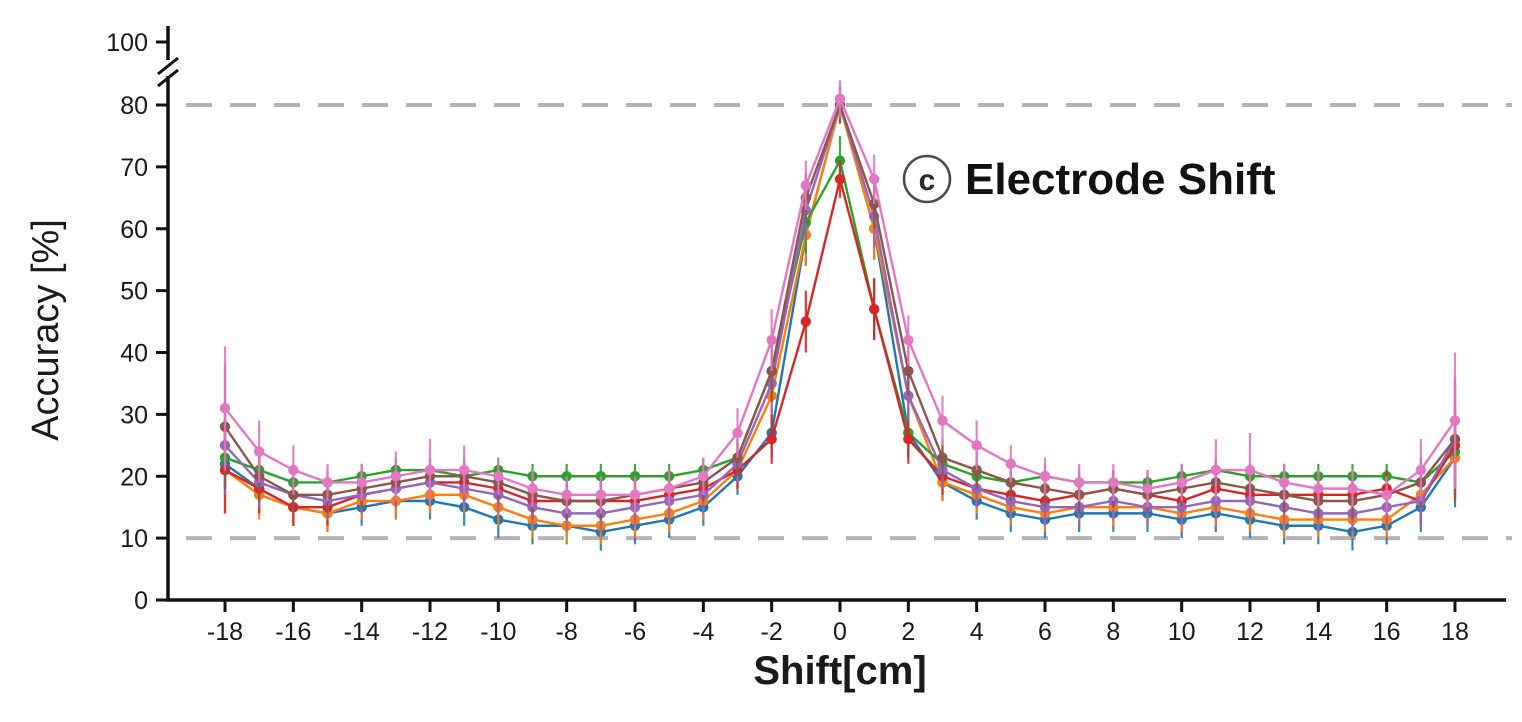 The width and height of the screenshot is (1522, 722). I want to click on x-tick-label: -10, so click(498, 632).